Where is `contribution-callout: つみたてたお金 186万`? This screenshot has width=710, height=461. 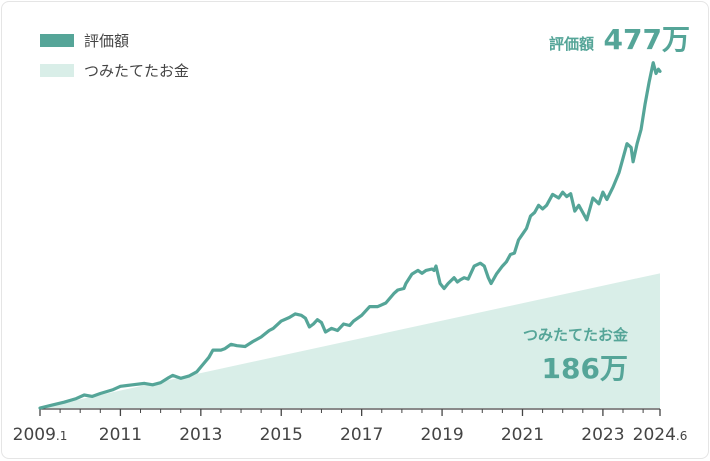
contribution-callout: つみたてたお金 186万 is located at coordinates (575, 355).